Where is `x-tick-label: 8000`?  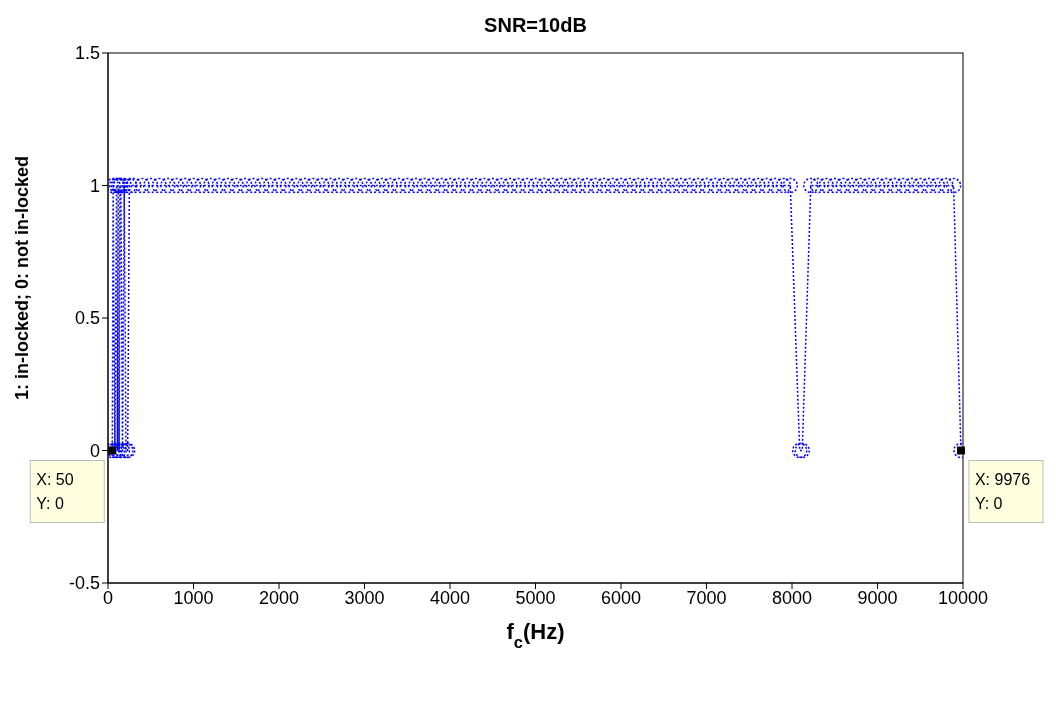 x-tick-label: 8000 is located at coordinates (792, 597).